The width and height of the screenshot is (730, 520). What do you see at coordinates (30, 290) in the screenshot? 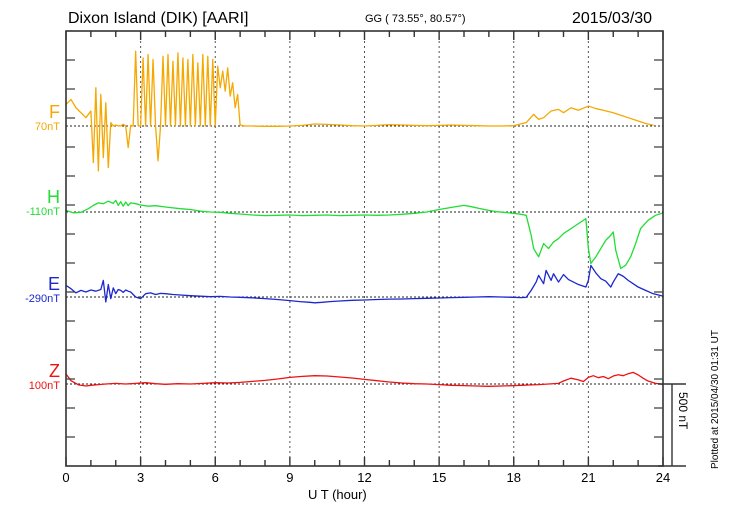
I see `component-label-E: E -290nT` at bounding box center [30, 290].